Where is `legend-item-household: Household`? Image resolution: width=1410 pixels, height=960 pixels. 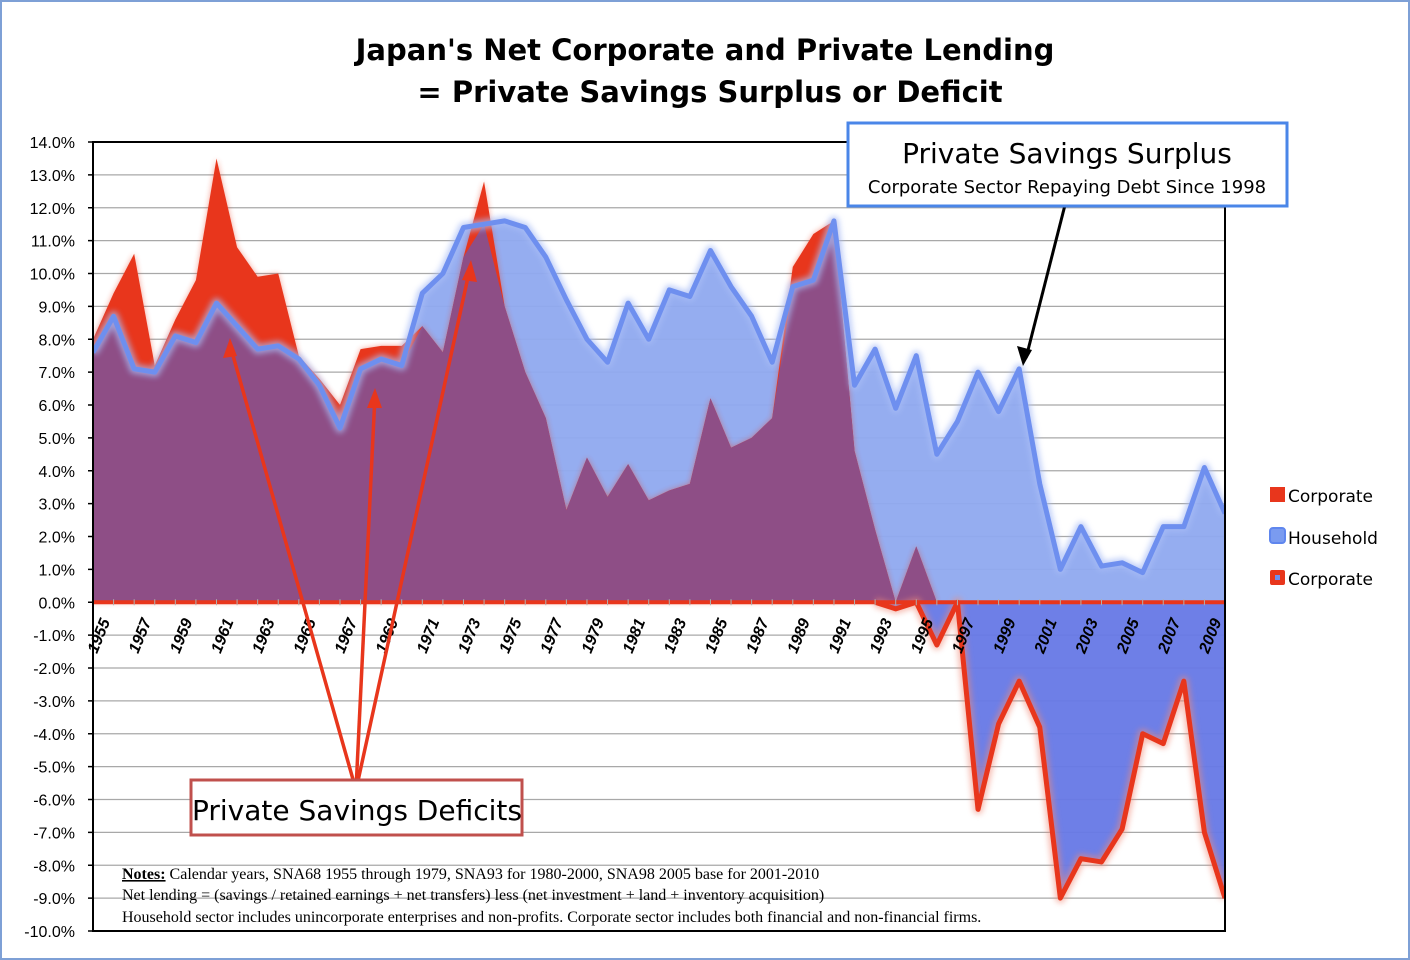
legend-item-household: Household is located at coordinates (1323, 538).